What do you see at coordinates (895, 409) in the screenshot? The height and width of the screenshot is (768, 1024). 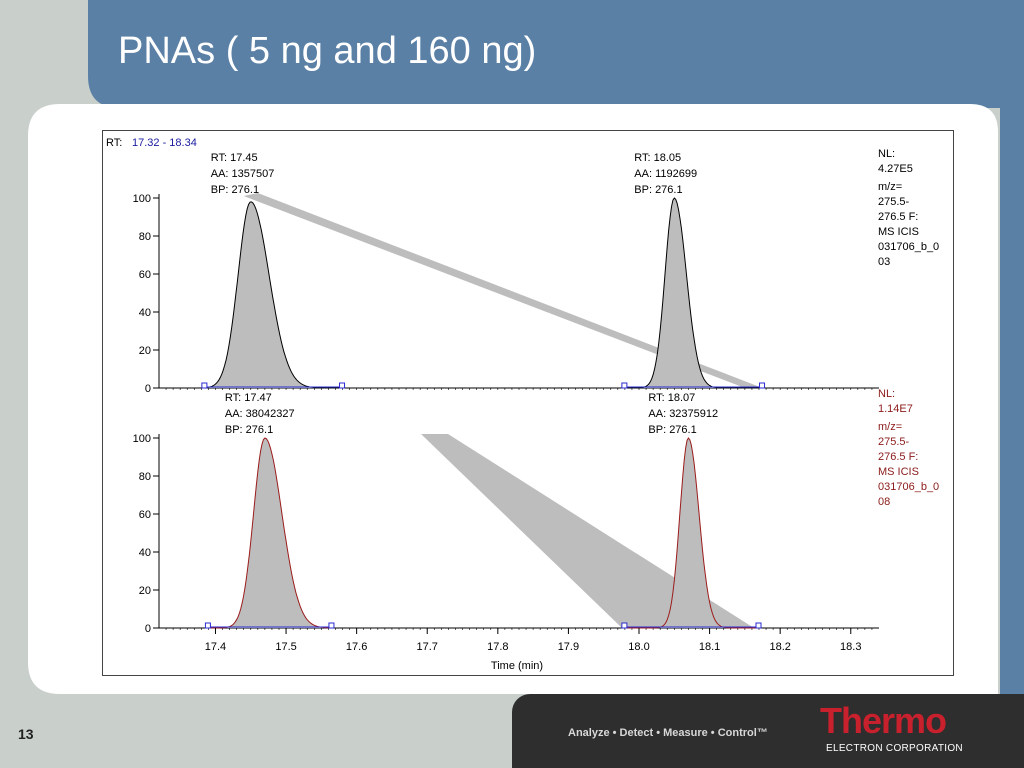 I see `nl-value: 1.14E7` at bounding box center [895, 409].